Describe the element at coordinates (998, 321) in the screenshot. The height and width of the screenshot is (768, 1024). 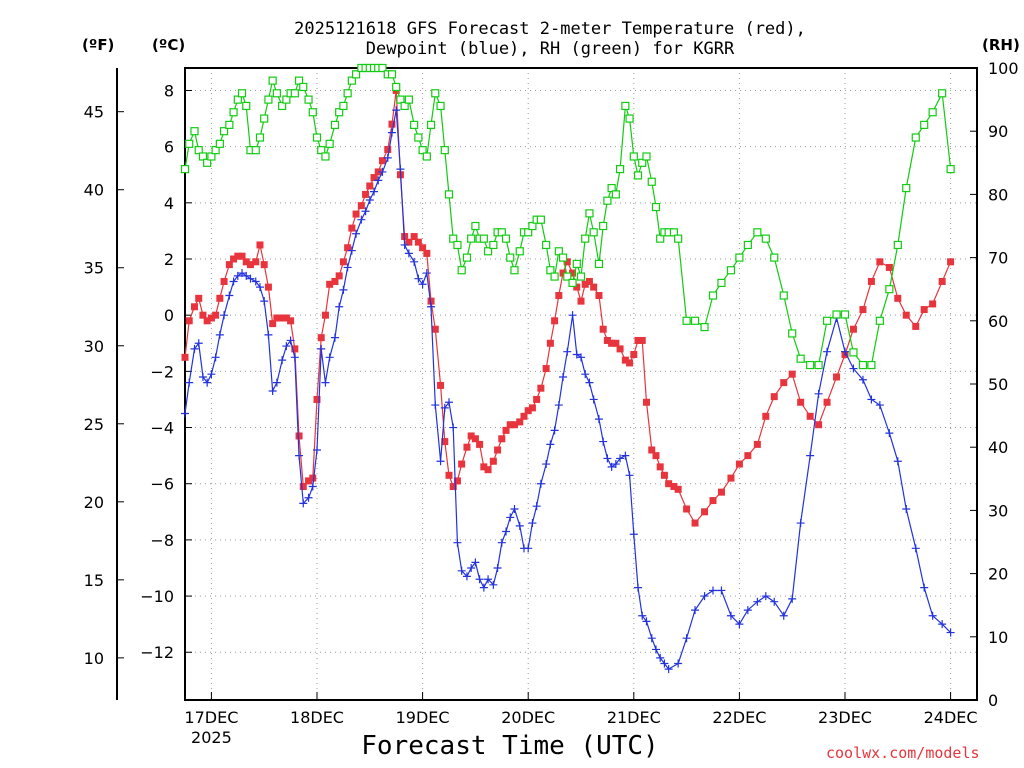
I see `rh-tick-label: 60` at that location.